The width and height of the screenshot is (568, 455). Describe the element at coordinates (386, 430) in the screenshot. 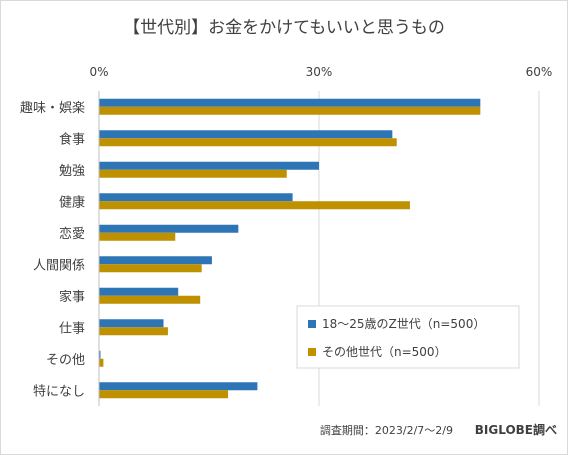

I see `survey-period: 調査期間：2023/2/7〜2/9` at that location.